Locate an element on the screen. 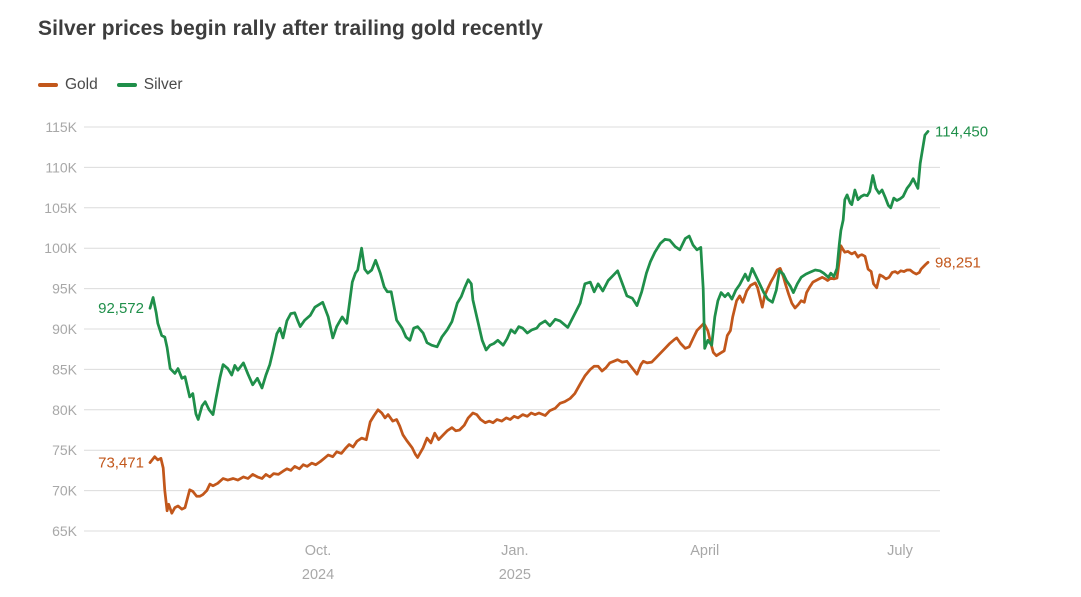  x-axis-tick-year-label: 2025 is located at coordinates (515, 575).